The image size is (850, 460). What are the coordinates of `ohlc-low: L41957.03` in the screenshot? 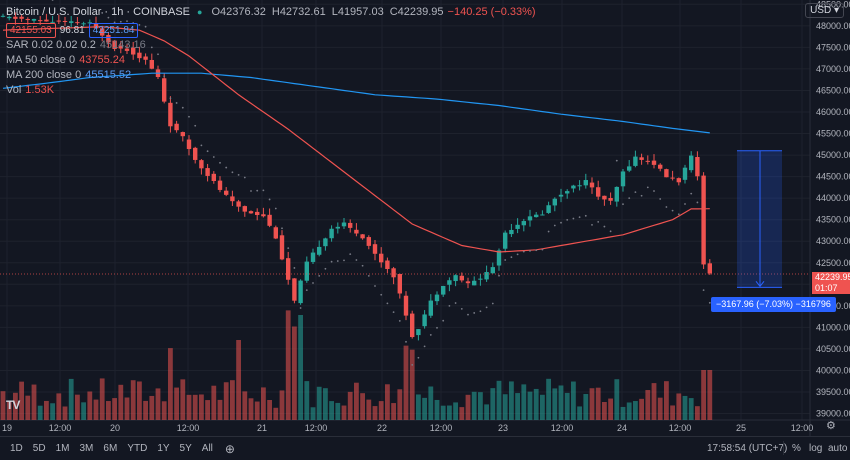 It's located at (357, 12).